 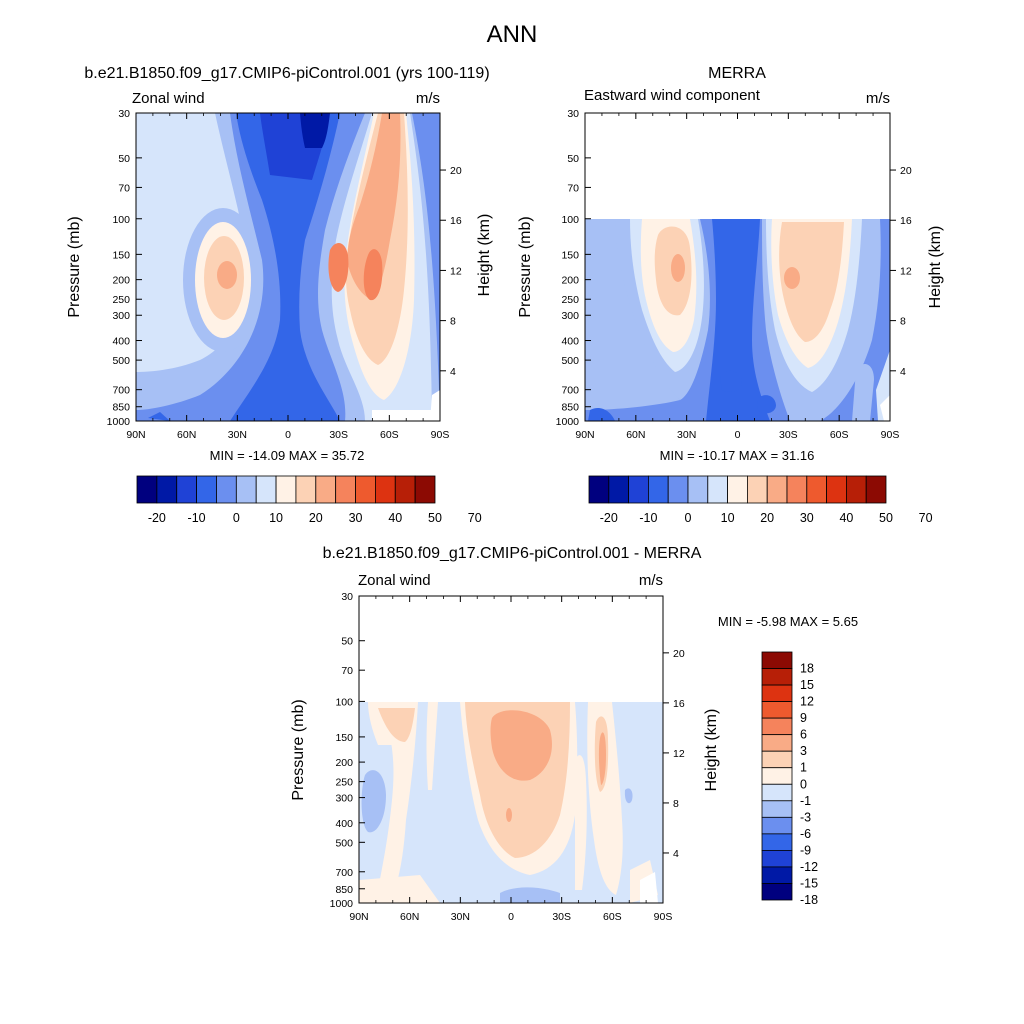 I want to click on colorbar-label: -20, so click(x=157, y=518).